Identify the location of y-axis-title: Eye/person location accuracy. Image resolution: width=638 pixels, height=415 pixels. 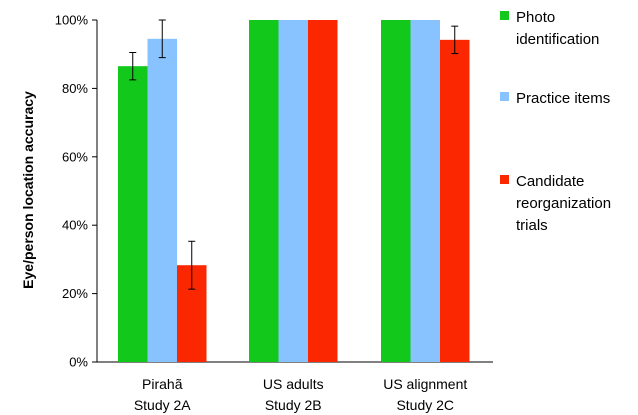
(28, 190).